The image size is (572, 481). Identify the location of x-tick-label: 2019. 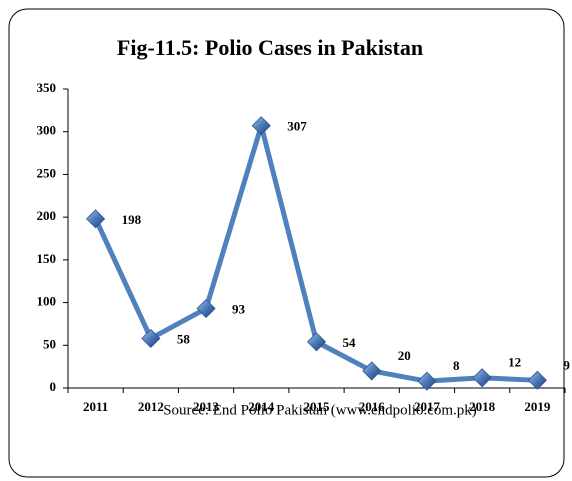
(537, 406).